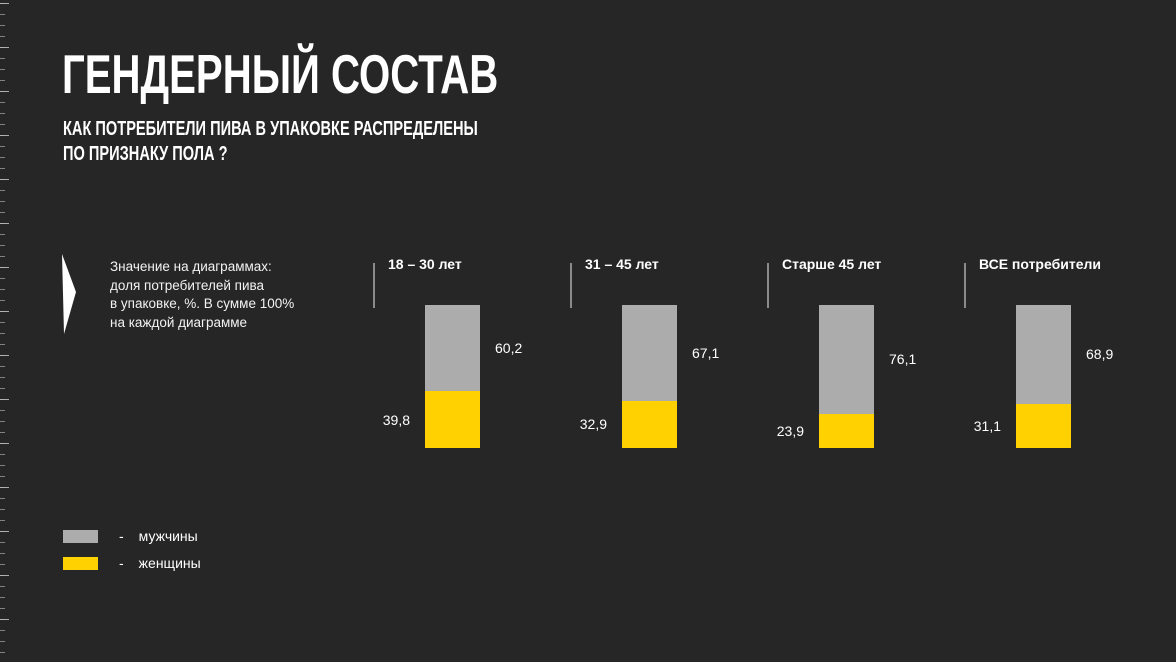  What do you see at coordinates (425, 264) in the screenshot?
I see `chart-title: 18 – 30 лет` at bounding box center [425, 264].